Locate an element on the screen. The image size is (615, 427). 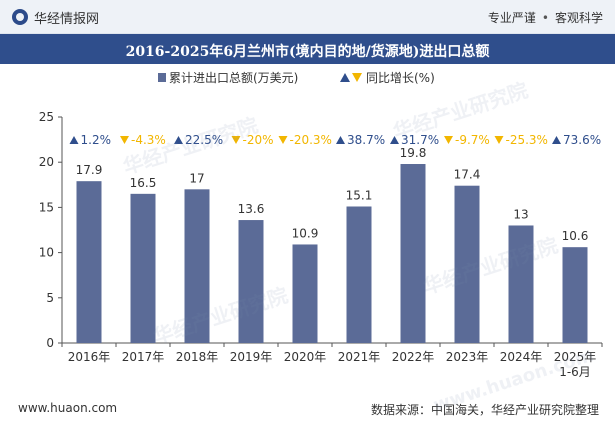
growth-label: 22.5% is located at coordinates (204, 140).